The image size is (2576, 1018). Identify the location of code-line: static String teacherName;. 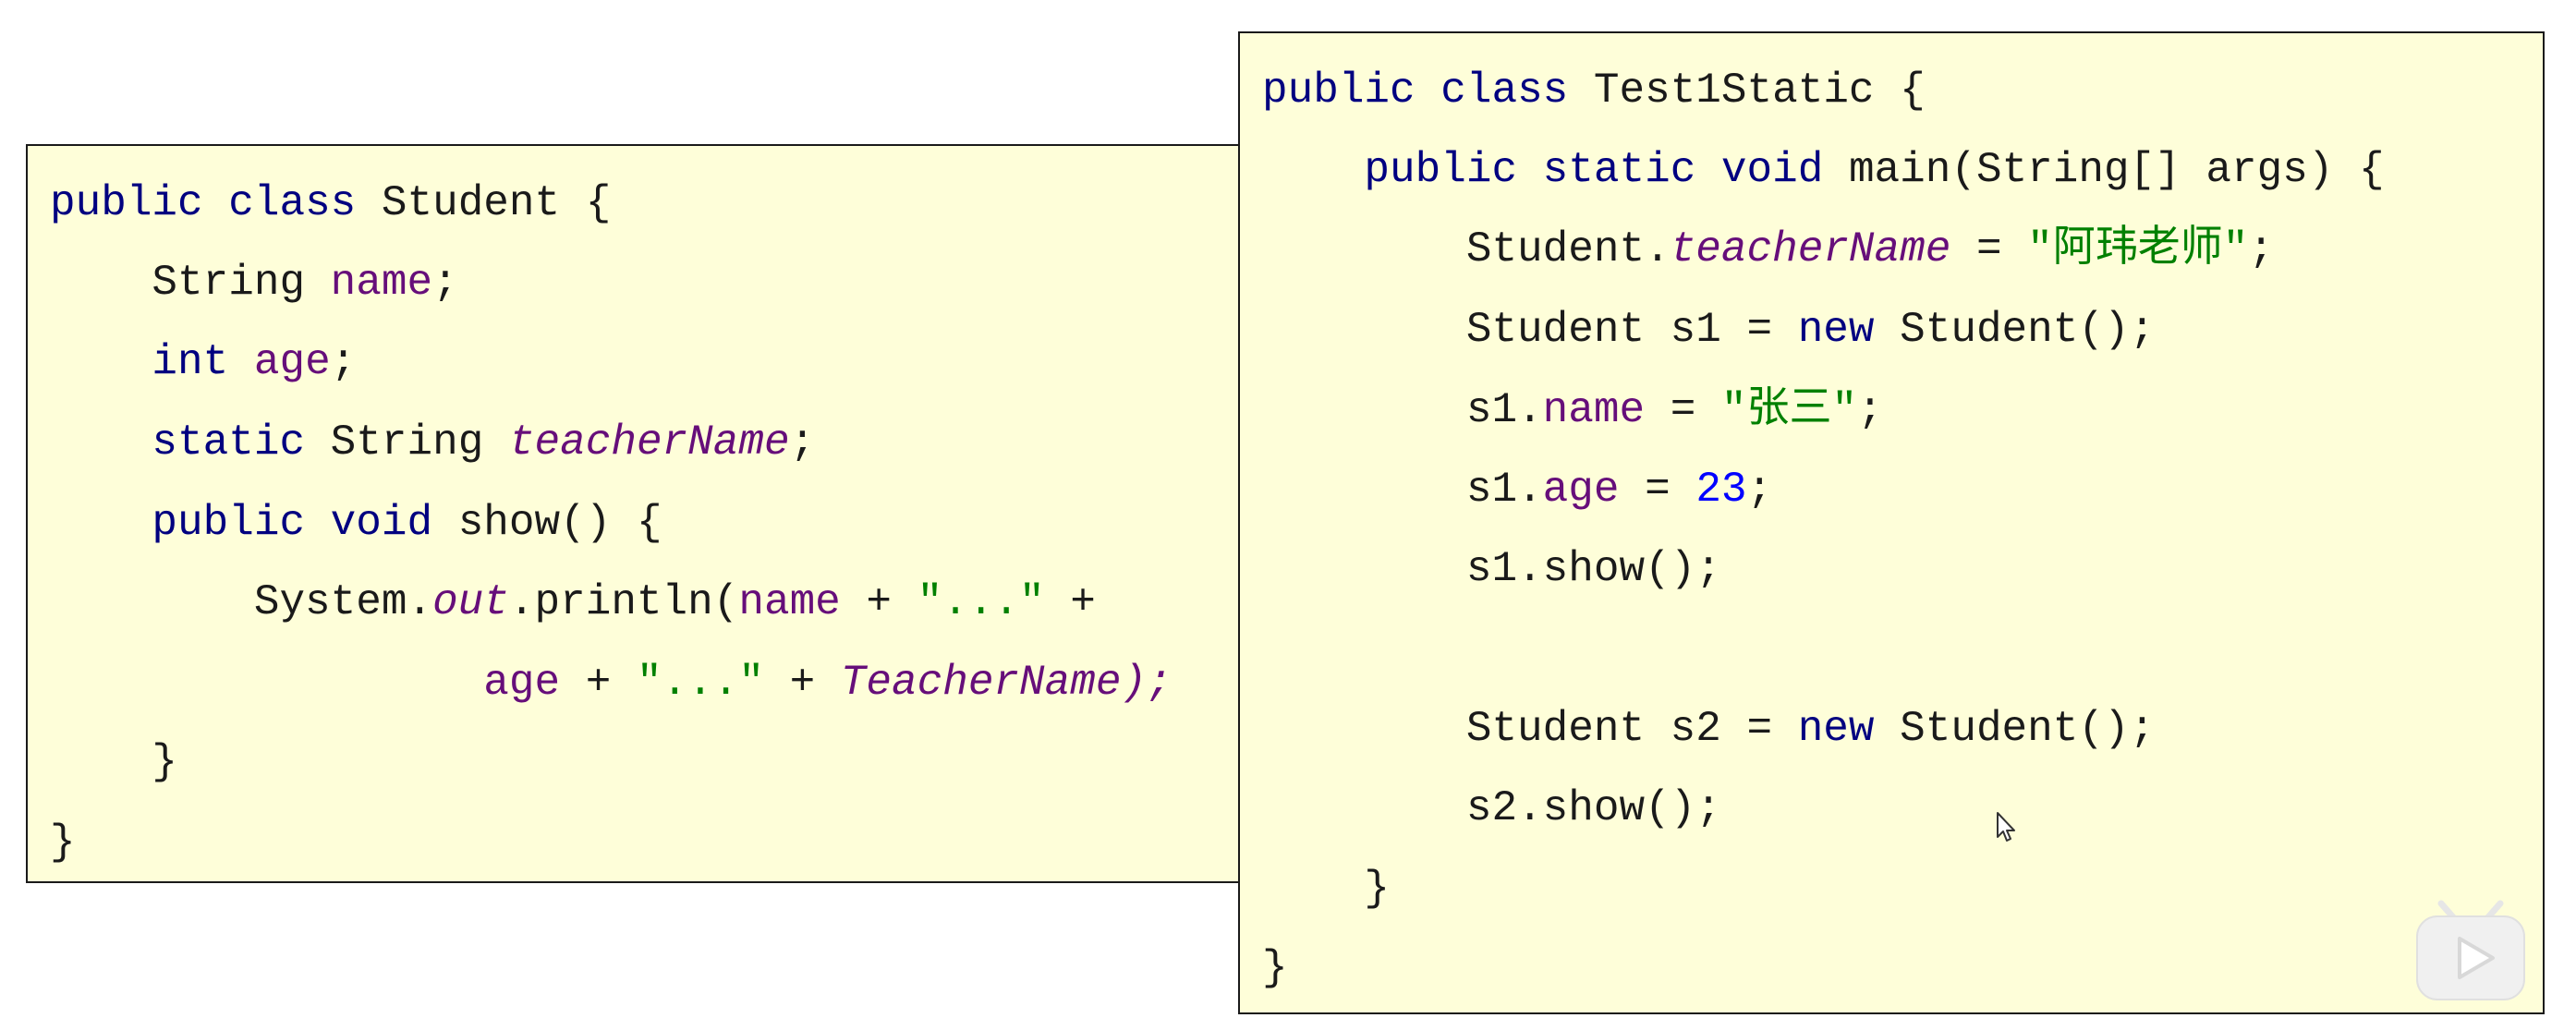
(432, 443).